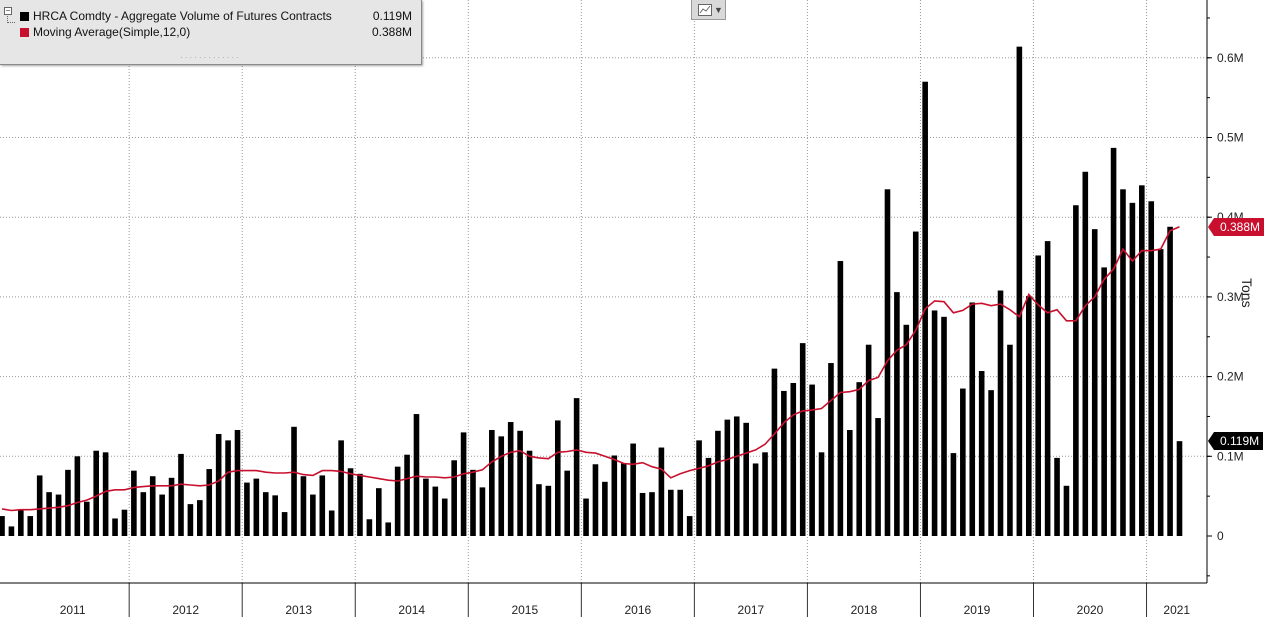  I want to click on resize-grip-icon: ·············, so click(210, 57).